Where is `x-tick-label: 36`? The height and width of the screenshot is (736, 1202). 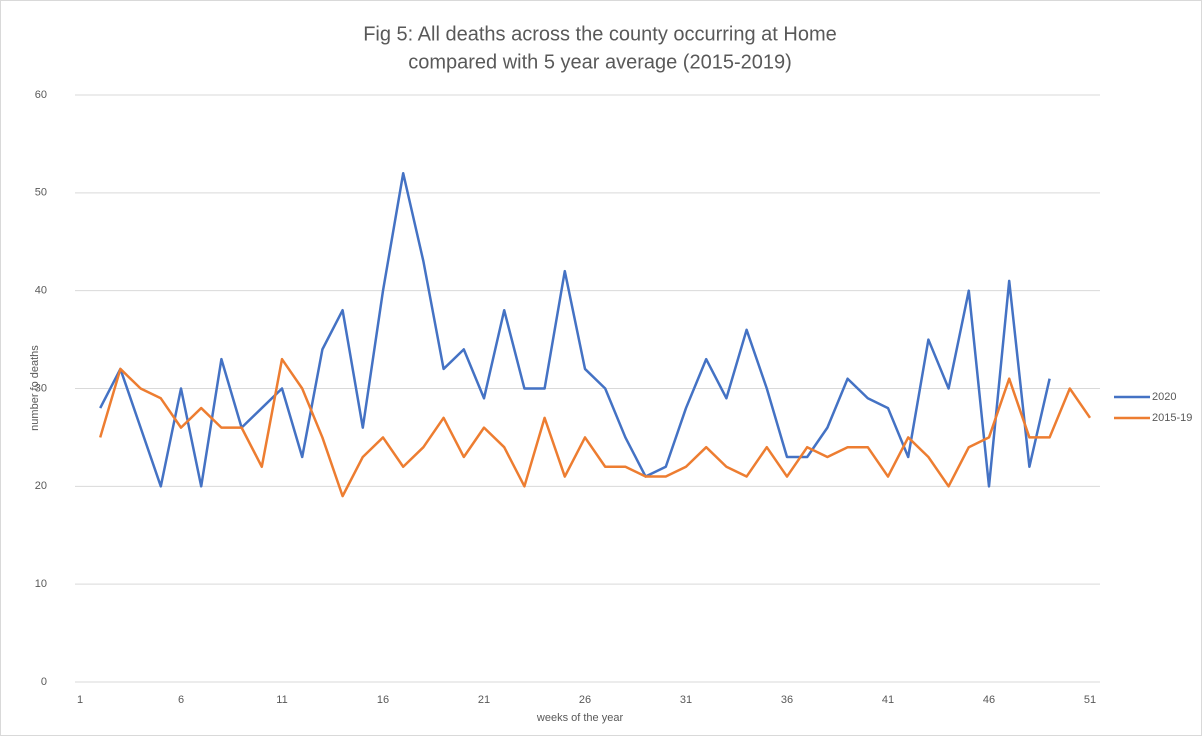 x-tick-label: 36 is located at coordinates (787, 700).